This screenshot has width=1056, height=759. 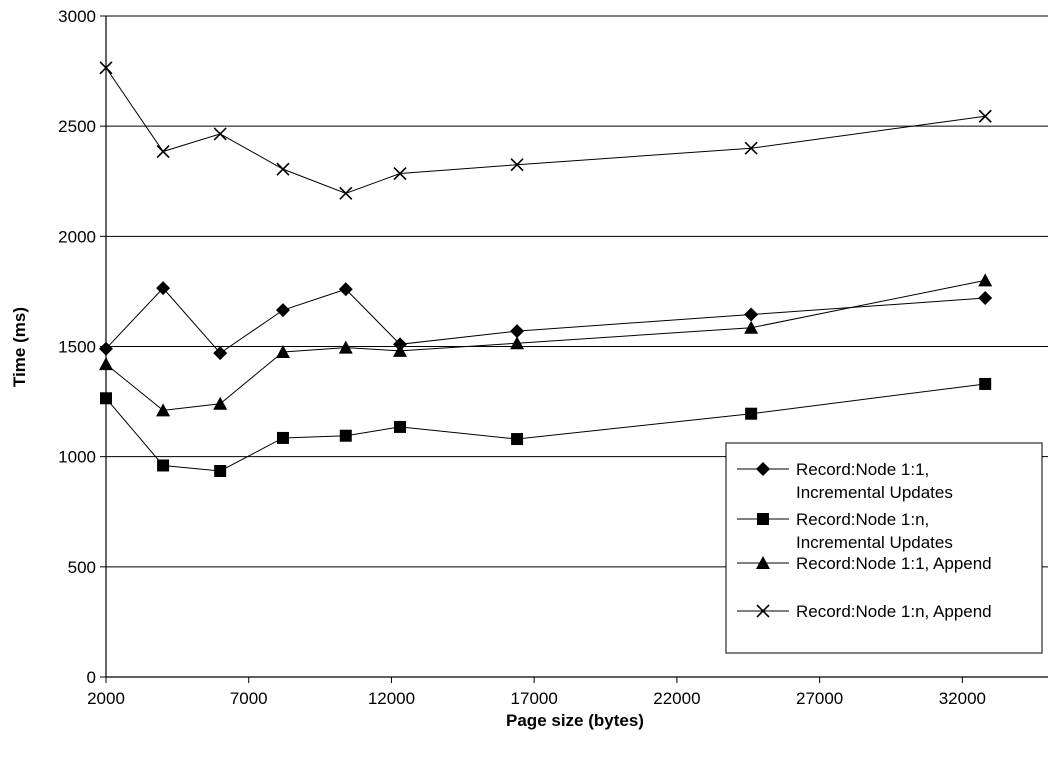 I want to click on y-tick-labels: 0 500 1000 1500 2000 2500 3000, so click(x=82, y=347).